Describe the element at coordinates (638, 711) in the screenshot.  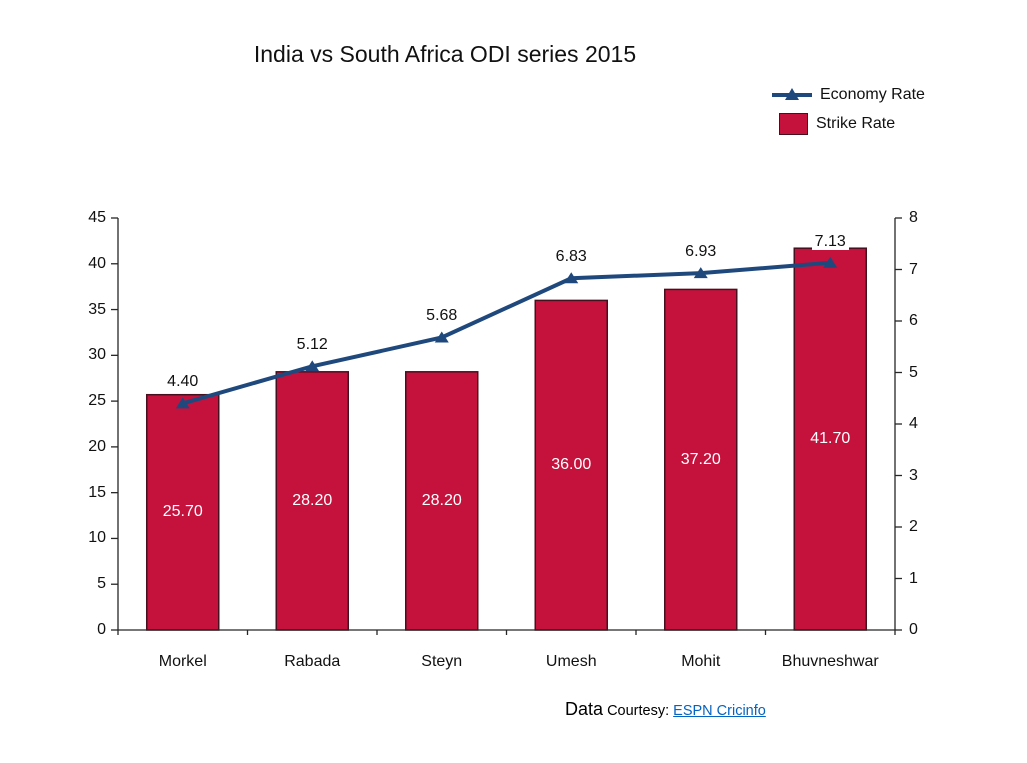
I see `footer-word-courtesy: Courtesy:` at that location.